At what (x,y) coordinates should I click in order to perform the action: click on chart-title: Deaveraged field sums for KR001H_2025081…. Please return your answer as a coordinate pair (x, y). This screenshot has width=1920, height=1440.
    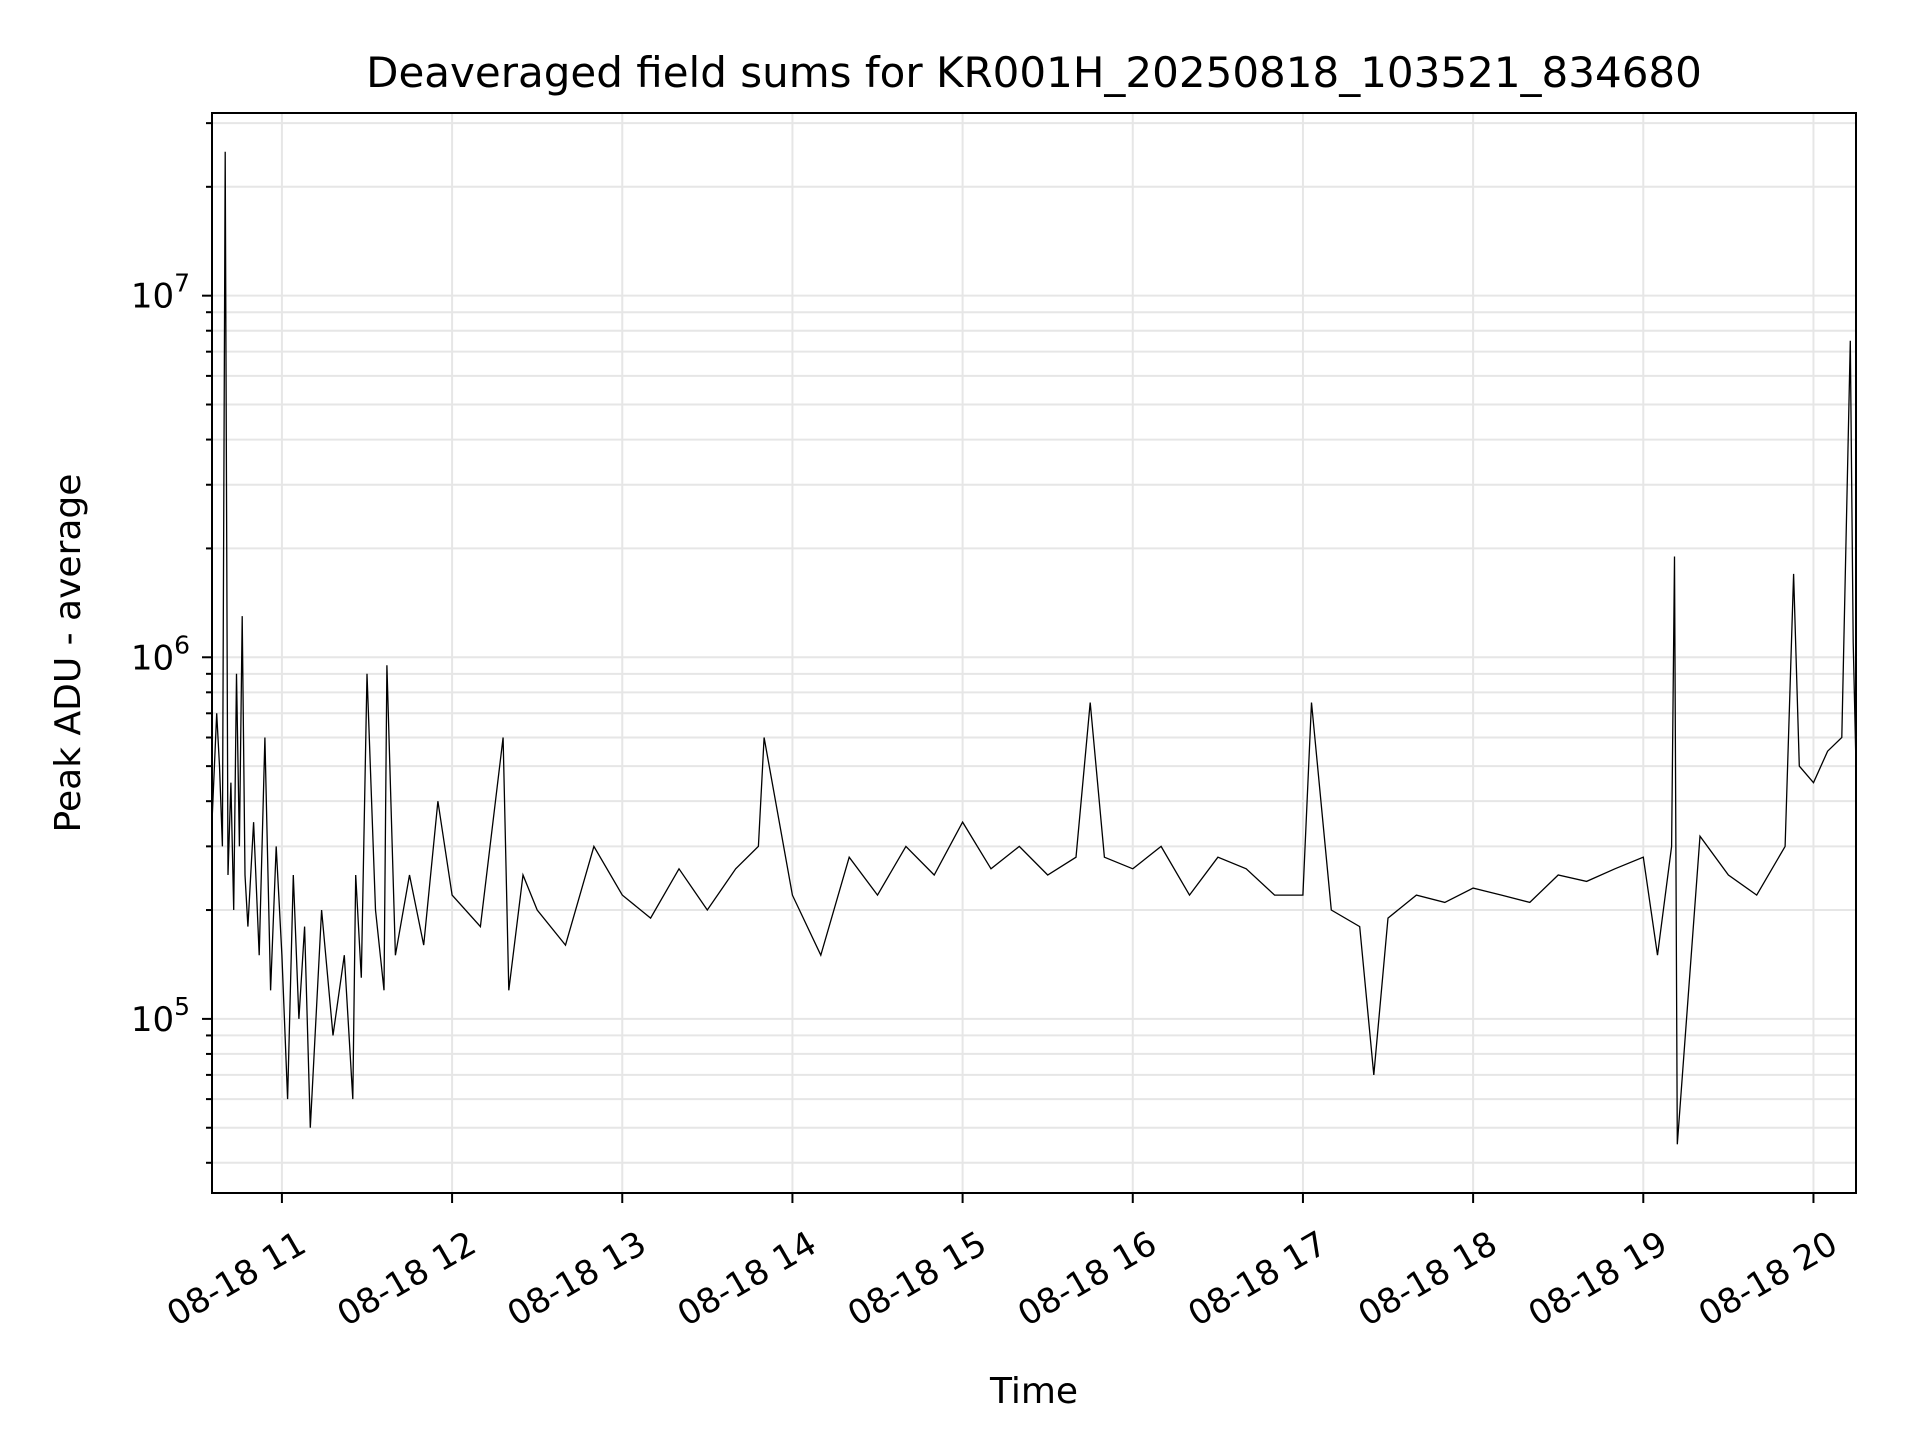
    Looking at the image, I should click on (1034, 72).